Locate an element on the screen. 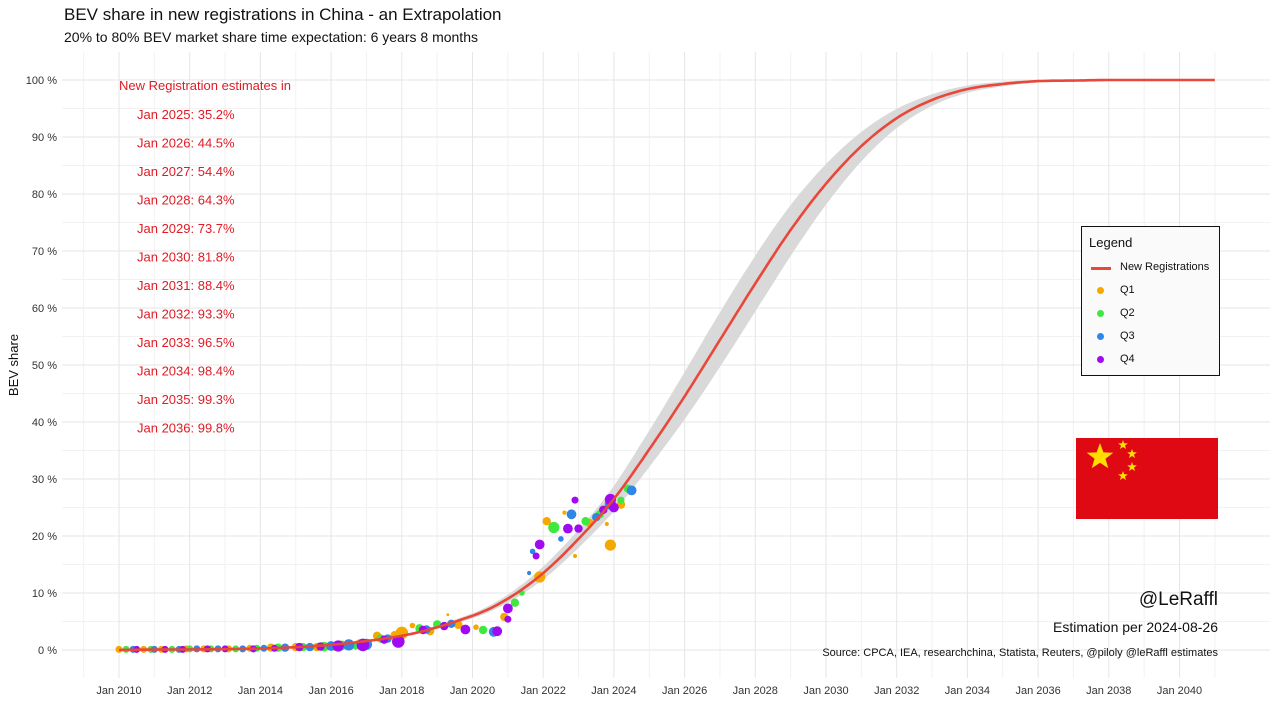  estimate-item: Jan 2026: 44.5% is located at coordinates (186, 143).